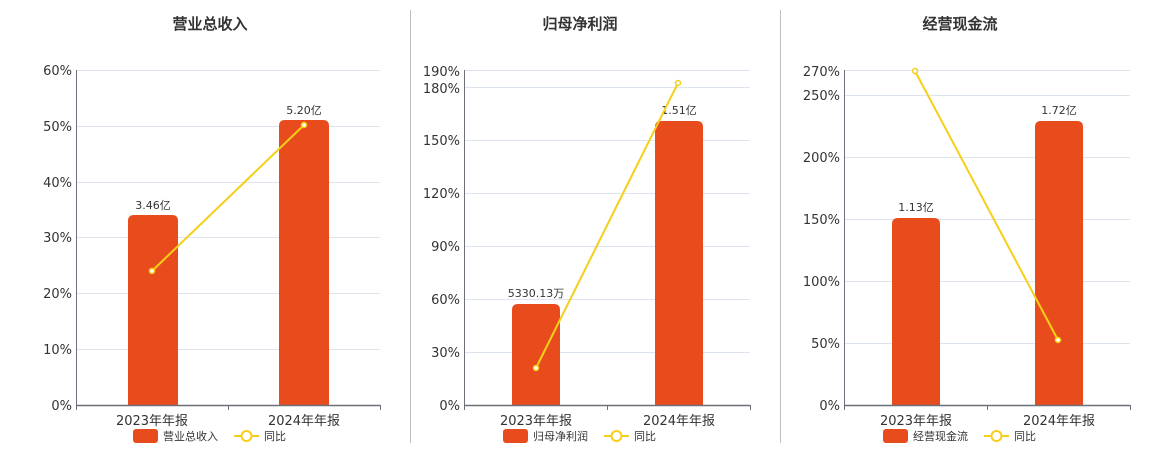 Image resolution: width=1160 pixels, height=454 pixels. I want to click on svg-text: 100%, so click(821, 282).